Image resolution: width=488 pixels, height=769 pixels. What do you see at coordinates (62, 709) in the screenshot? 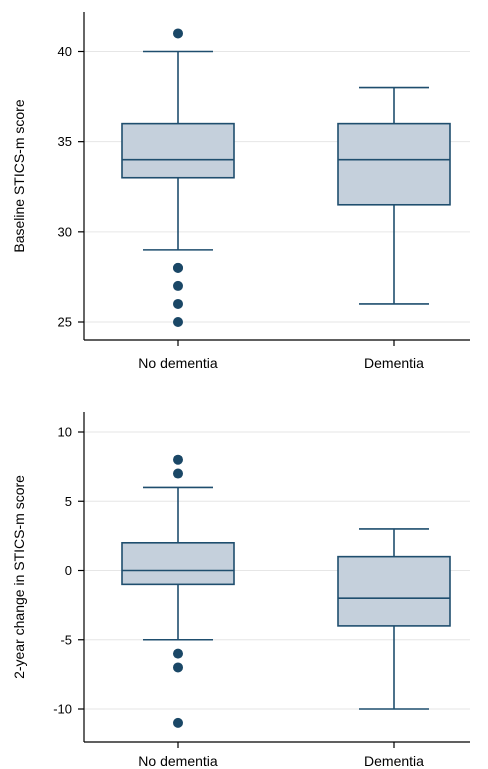
I see `y-tick-label: -10` at bounding box center [62, 709].